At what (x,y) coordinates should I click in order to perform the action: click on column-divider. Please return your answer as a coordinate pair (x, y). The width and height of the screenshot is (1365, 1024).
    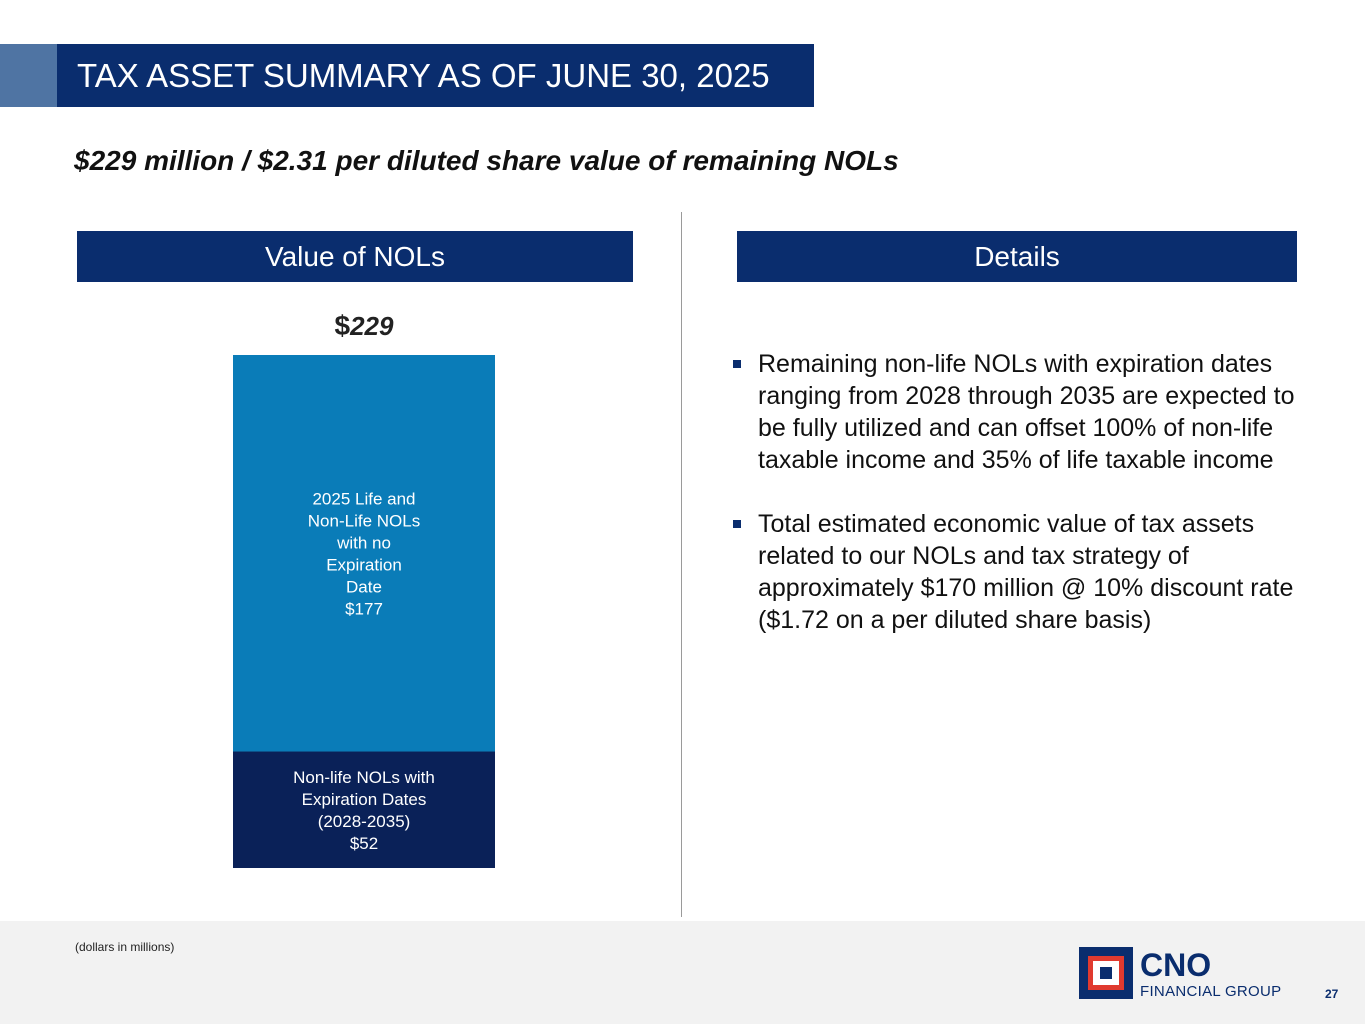
    Looking at the image, I should click on (681, 564).